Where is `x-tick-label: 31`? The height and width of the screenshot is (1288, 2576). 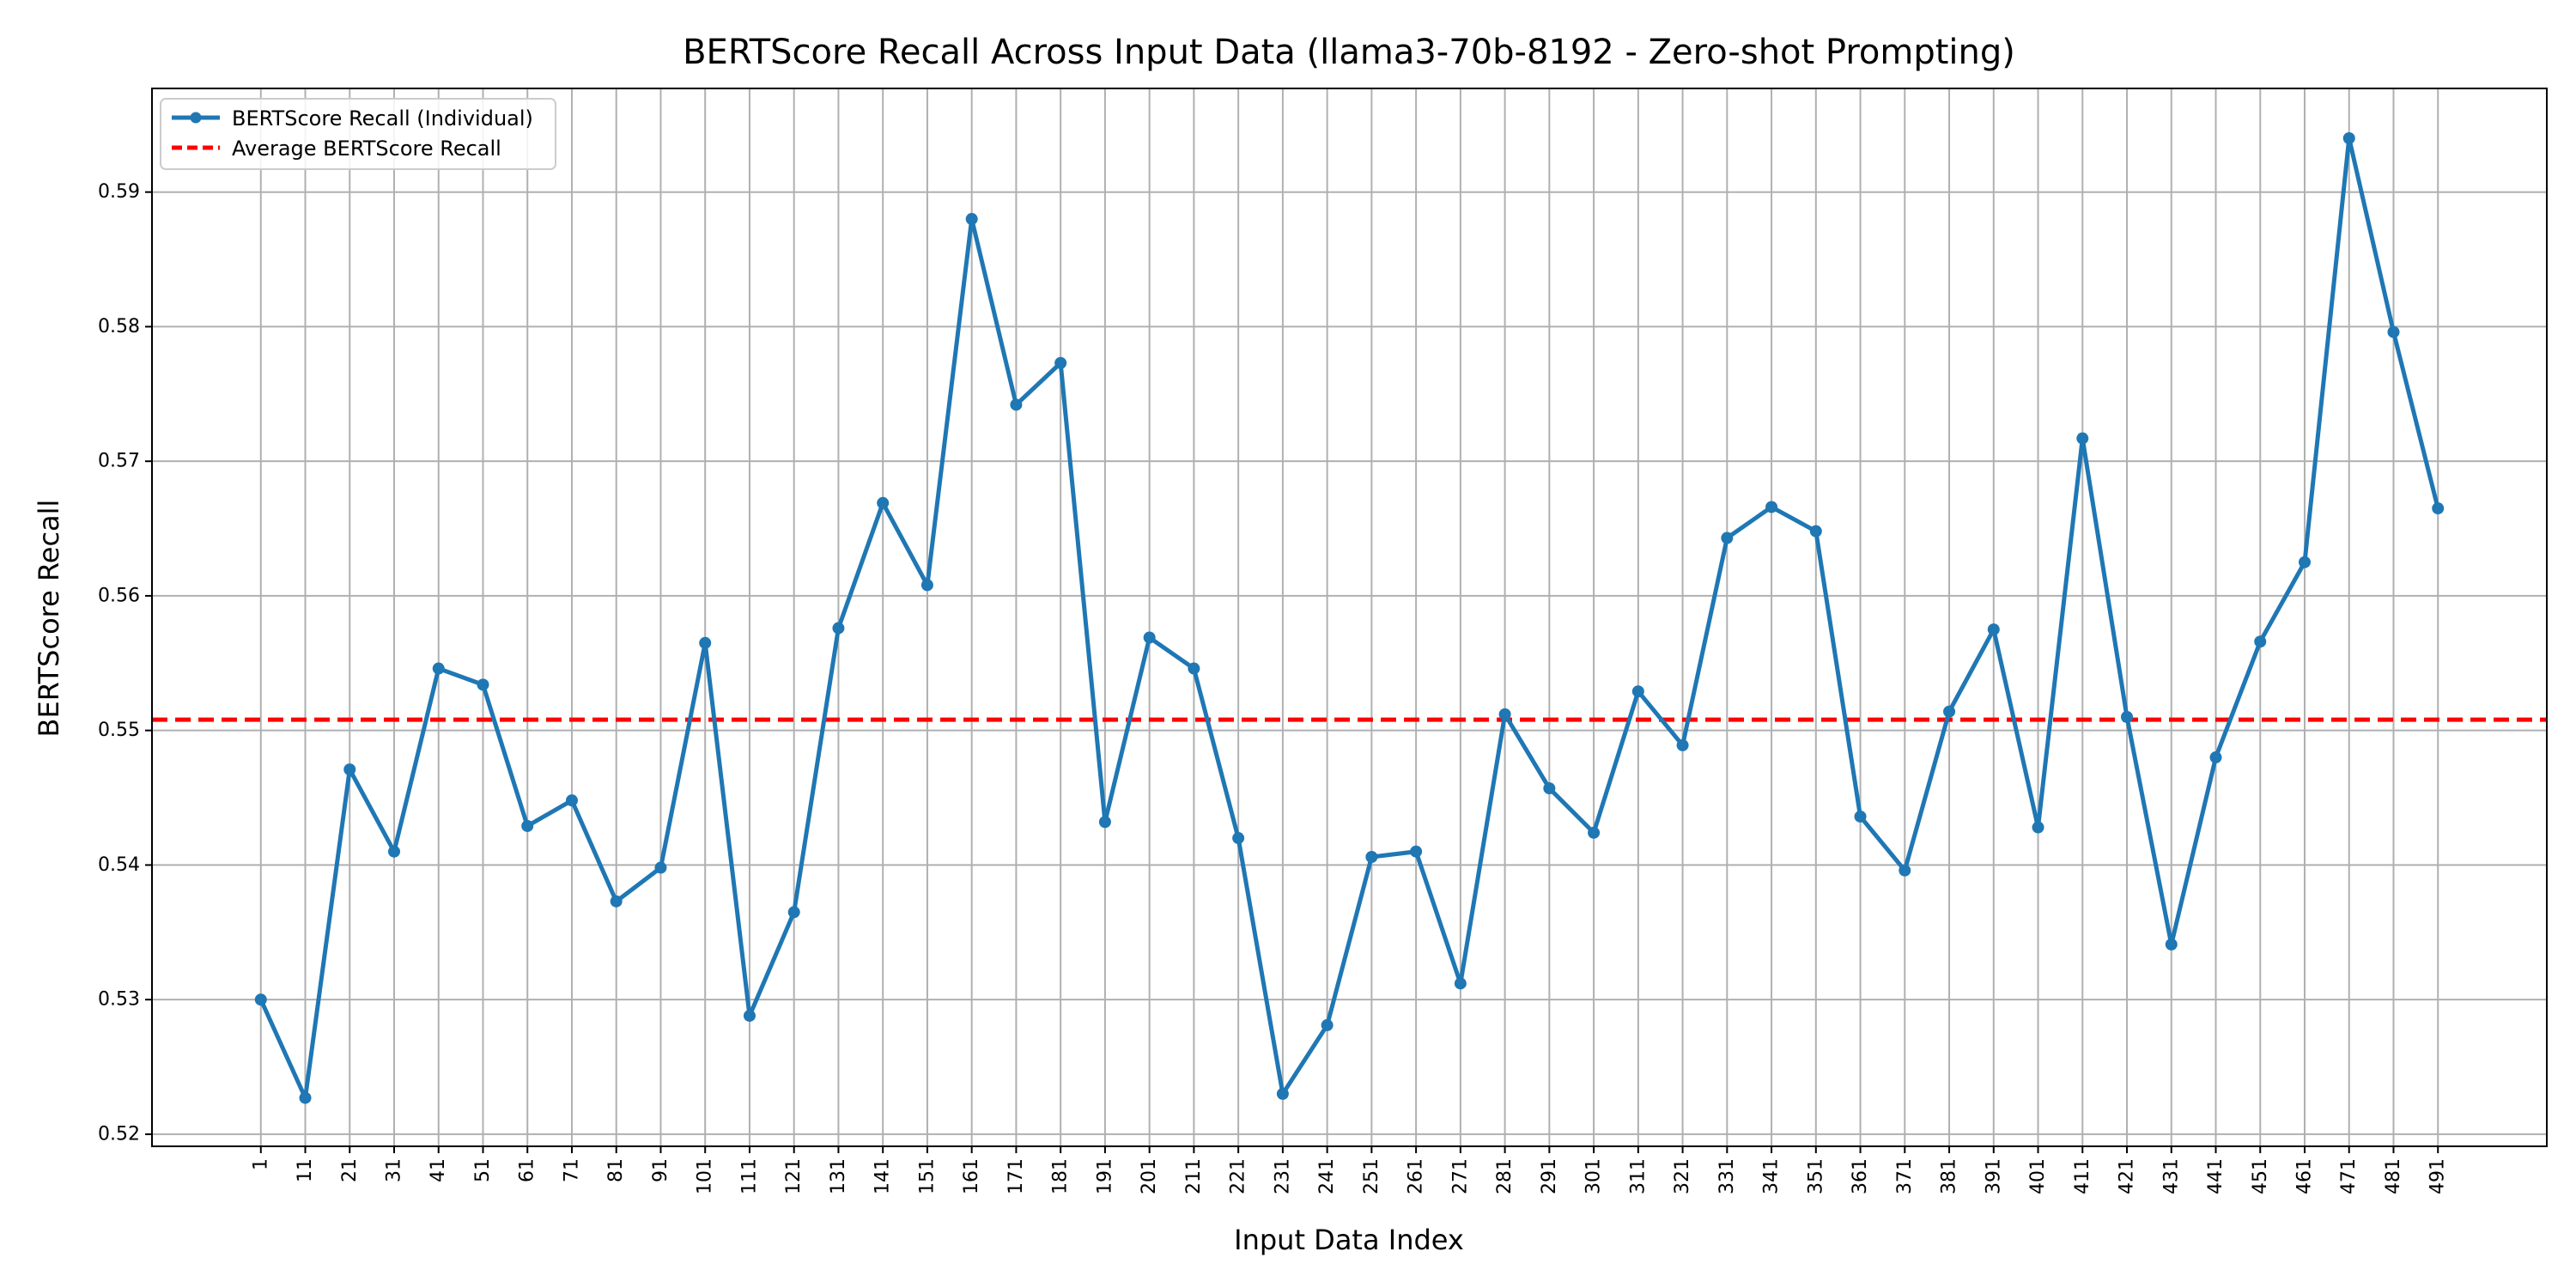
x-tick-label: 31 is located at coordinates (394, 1170).